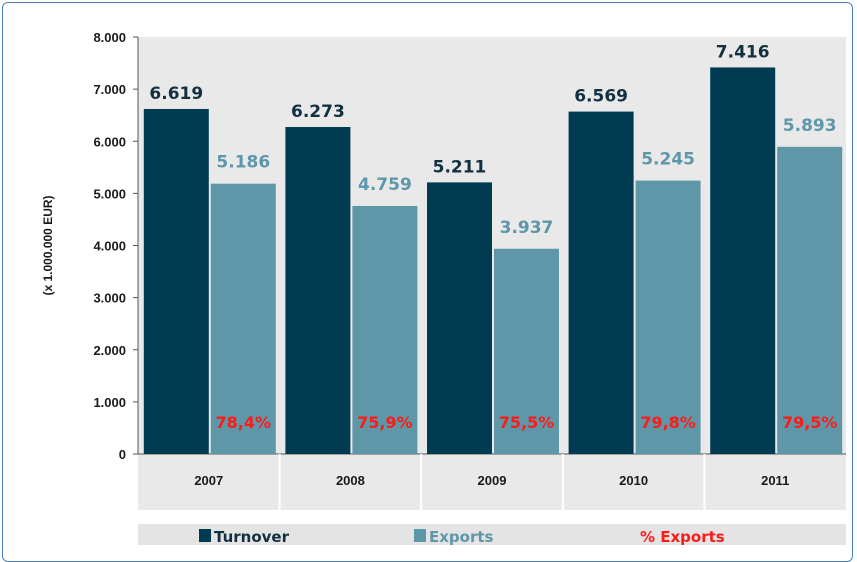  I want to click on y-tick-label: 4.000, so click(109, 246).